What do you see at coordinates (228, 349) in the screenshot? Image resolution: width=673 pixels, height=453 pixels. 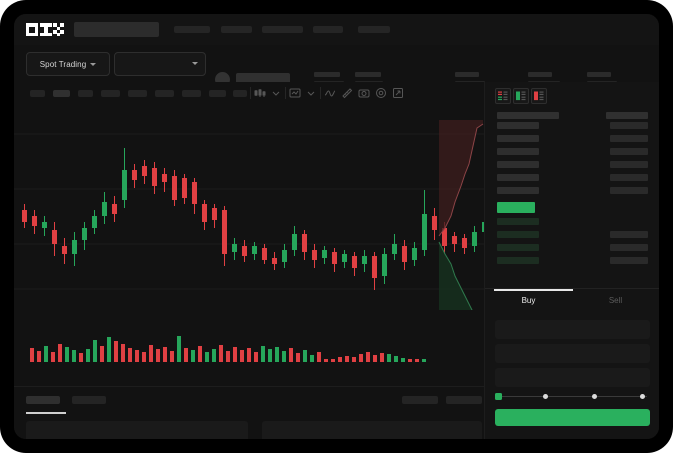 I see `volume-svg` at bounding box center [228, 349].